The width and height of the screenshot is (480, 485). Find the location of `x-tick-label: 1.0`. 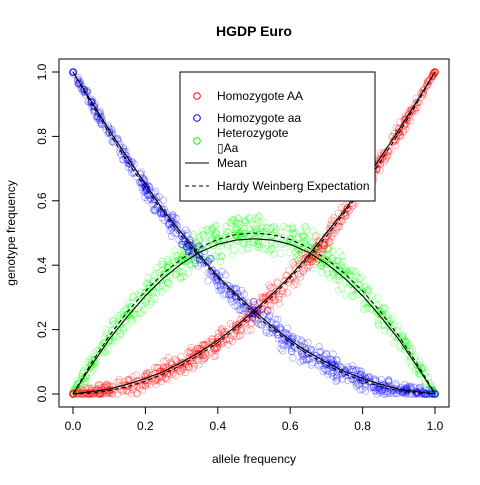

x-tick-label: 1.0 is located at coordinates (435, 426).